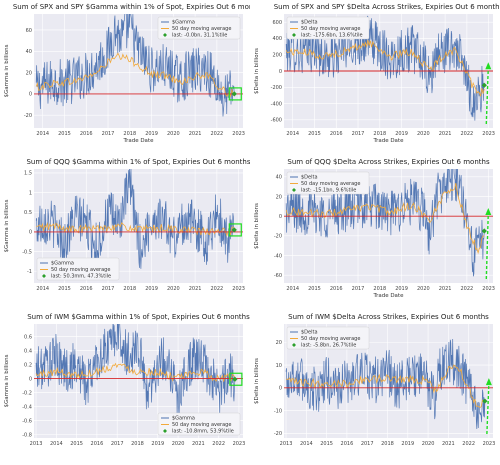 The width and height of the screenshot is (500, 465). What do you see at coordinates (487, 96) in the screenshot?
I see `arrow-shaft` at bounding box center [487, 96].